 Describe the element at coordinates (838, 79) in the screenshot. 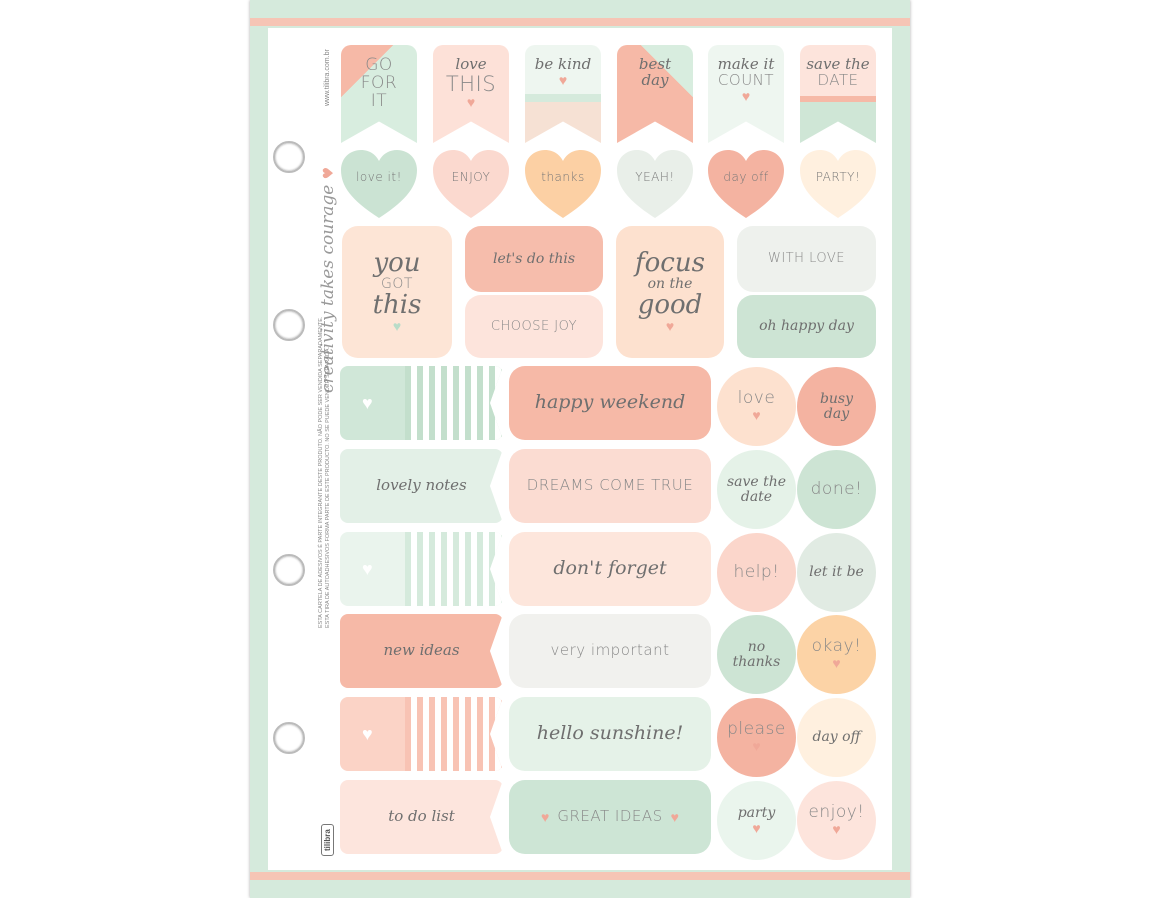

I see `sticker-label: DATE` at that location.